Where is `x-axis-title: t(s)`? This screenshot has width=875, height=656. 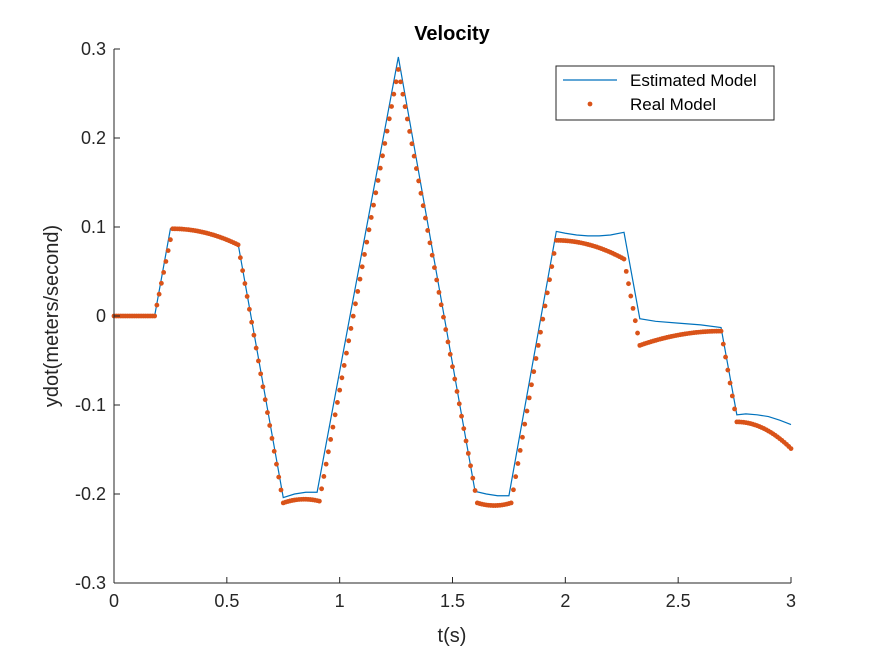 x-axis-title: t(s) is located at coordinates (452, 636).